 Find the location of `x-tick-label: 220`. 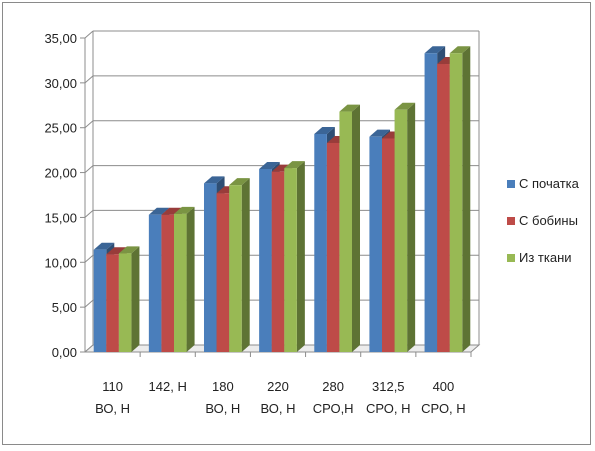

x-tick-label: 220 is located at coordinates (278, 386).